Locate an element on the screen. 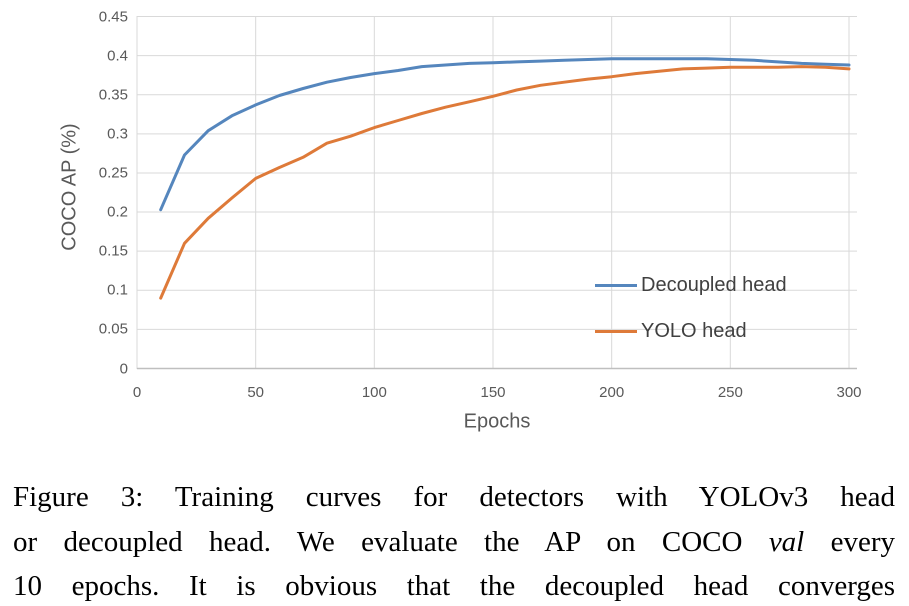 The image size is (909, 606). x-tick-label: 200 is located at coordinates (612, 392).